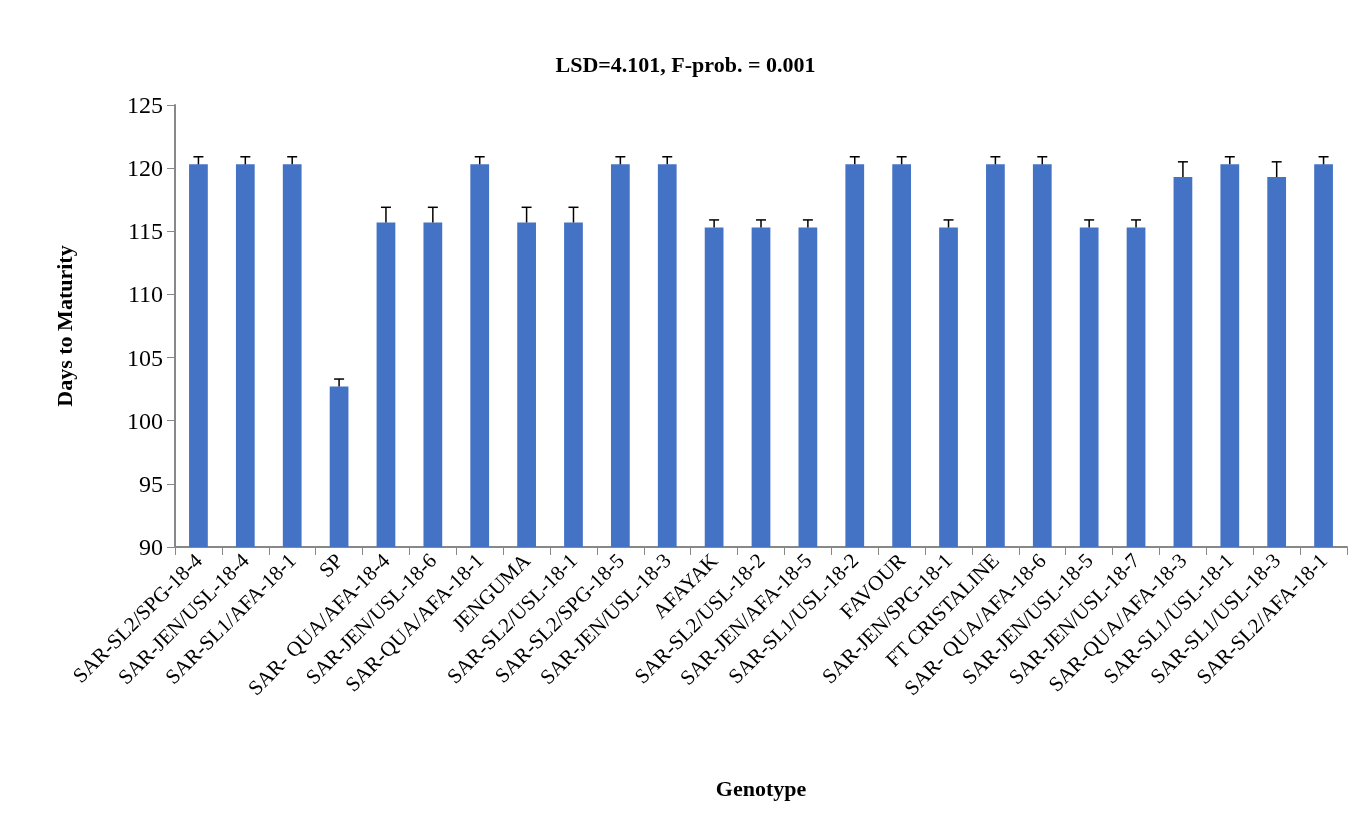 The image size is (1371, 814). Describe the element at coordinates (145, 105) in the screenshot. I see `y-tick-label: 125` at that location.